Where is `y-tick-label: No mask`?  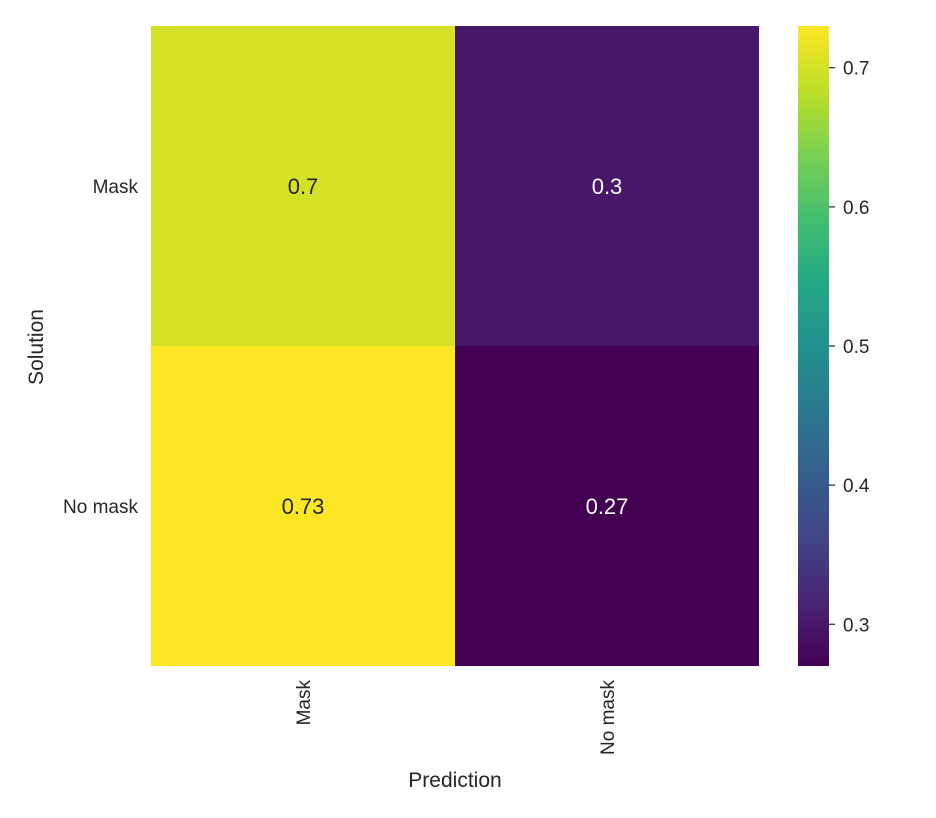
y-tick-label: No mask is located at coordinates (100, 507).